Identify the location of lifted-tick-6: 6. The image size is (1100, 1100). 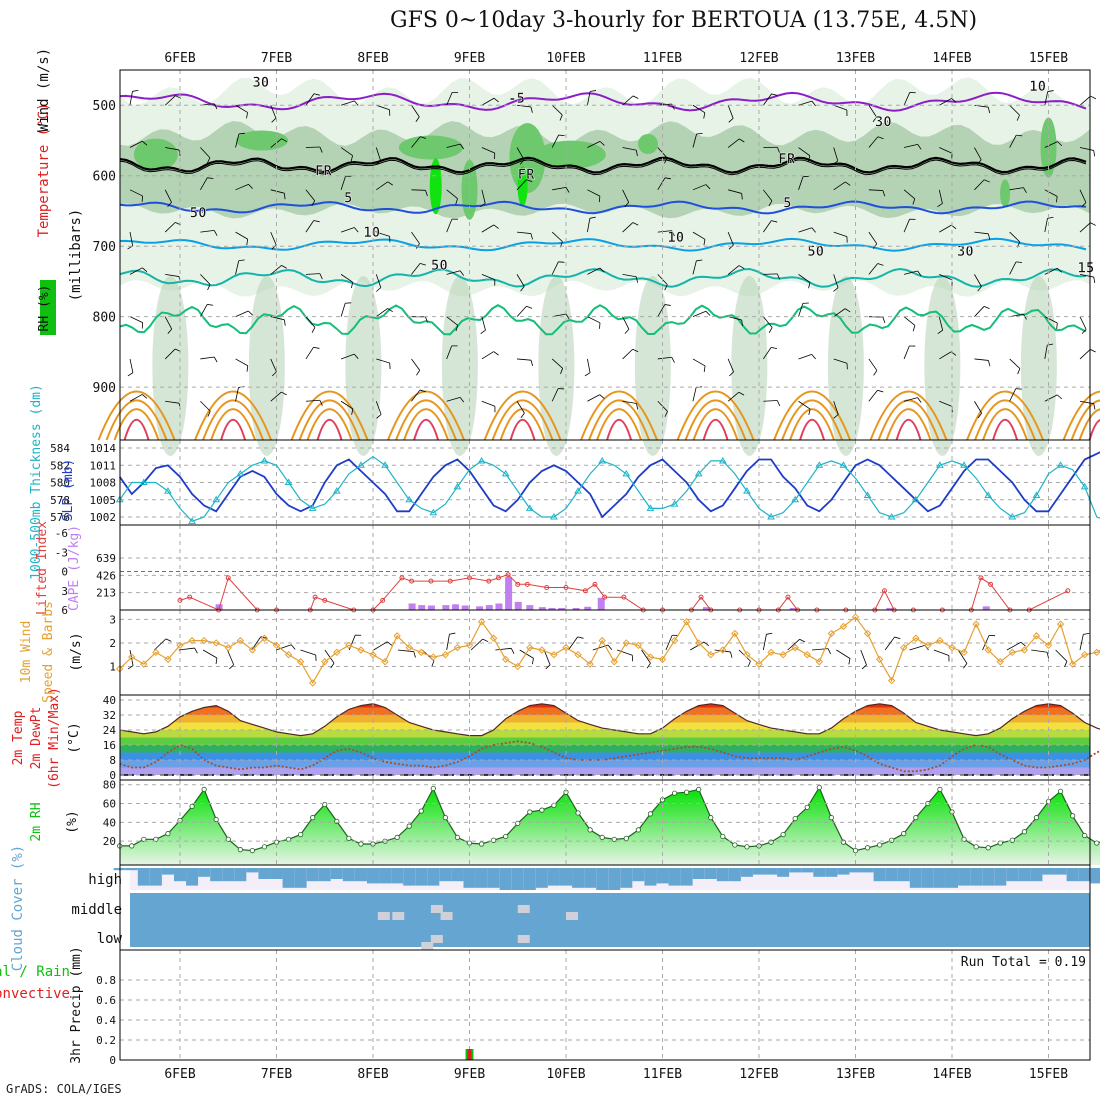
(64, 610).